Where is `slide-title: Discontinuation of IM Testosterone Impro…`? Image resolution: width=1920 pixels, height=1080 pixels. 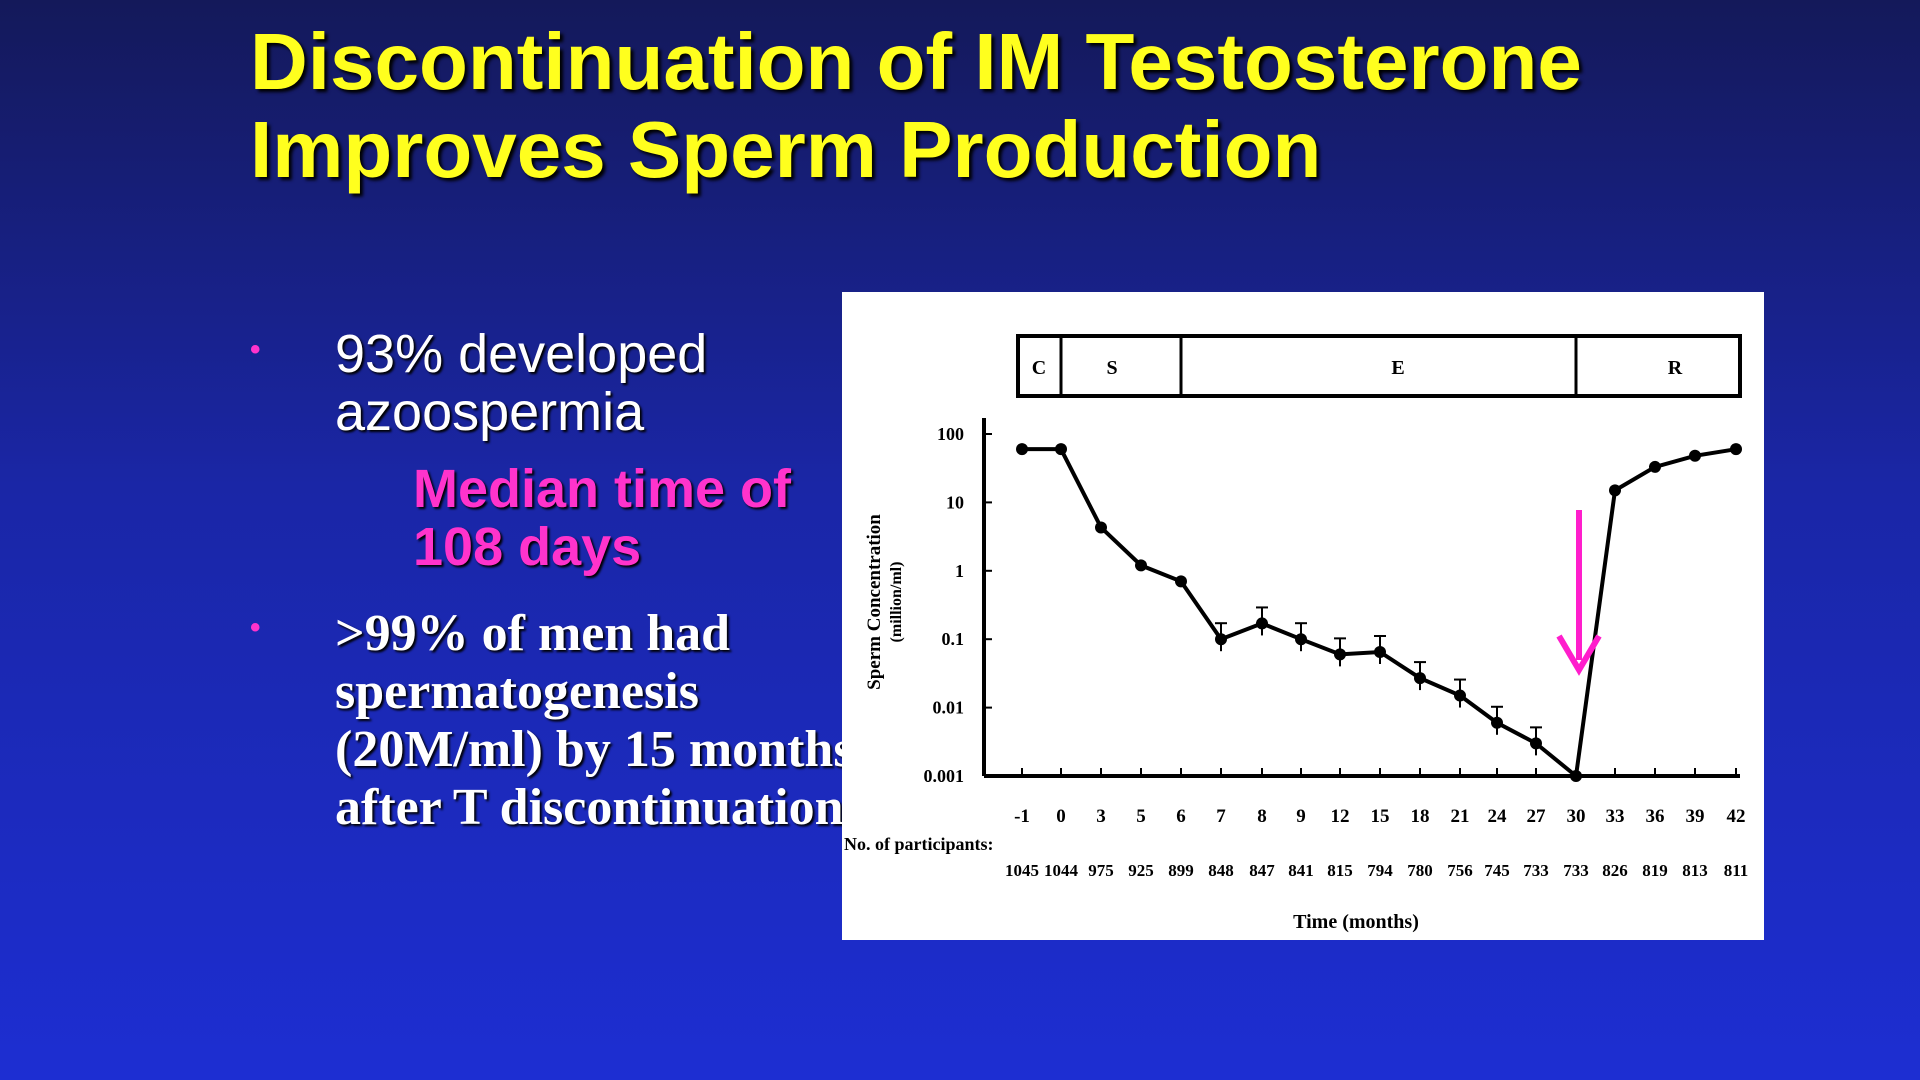
slide-title: Discontinuation of IM Testosterone Impro… is located at coordinates (1000, 106).